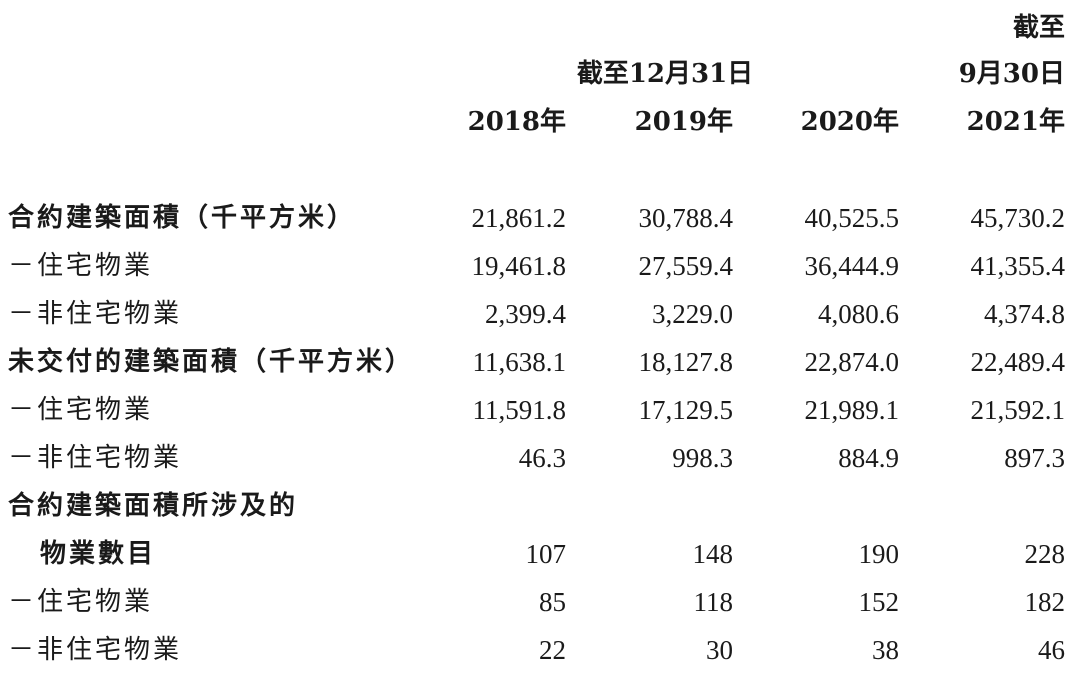  Describe the element at coordinates (1018, 266) in the screenshot. I see `cell-2021: 41,355.4` at that location.